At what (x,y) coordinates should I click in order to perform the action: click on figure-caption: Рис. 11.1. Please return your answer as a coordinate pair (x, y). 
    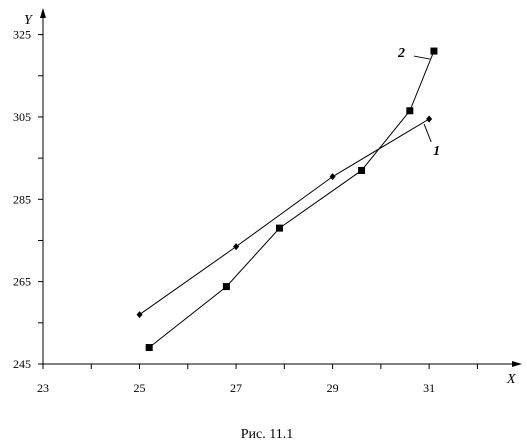
    Looking at the image, I should click on (267, 434).